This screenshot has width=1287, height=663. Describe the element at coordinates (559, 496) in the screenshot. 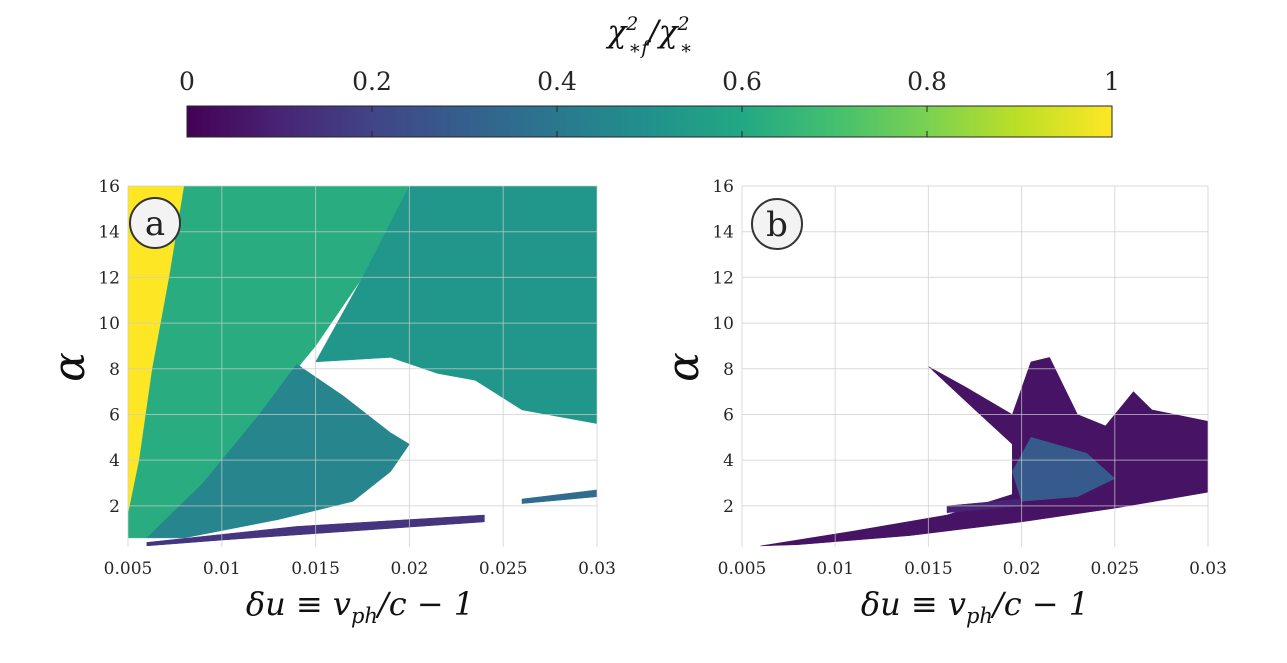

I see `heatmap-region-right-sliver` at that location.